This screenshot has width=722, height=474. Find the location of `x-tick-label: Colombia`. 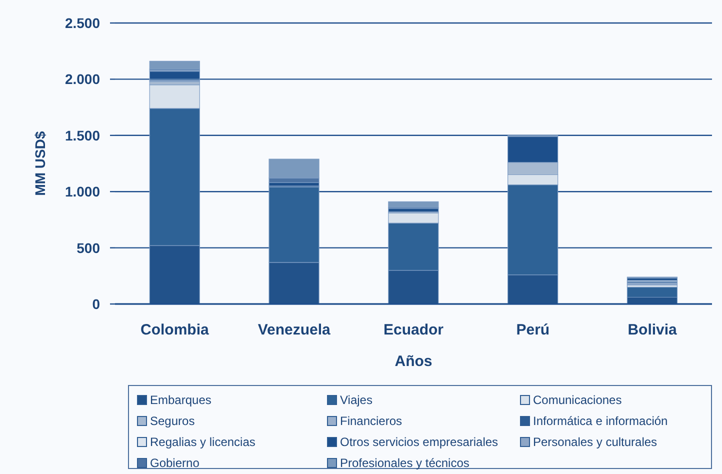

x-tick-label: Colombia is located at coordinates (175, 330).